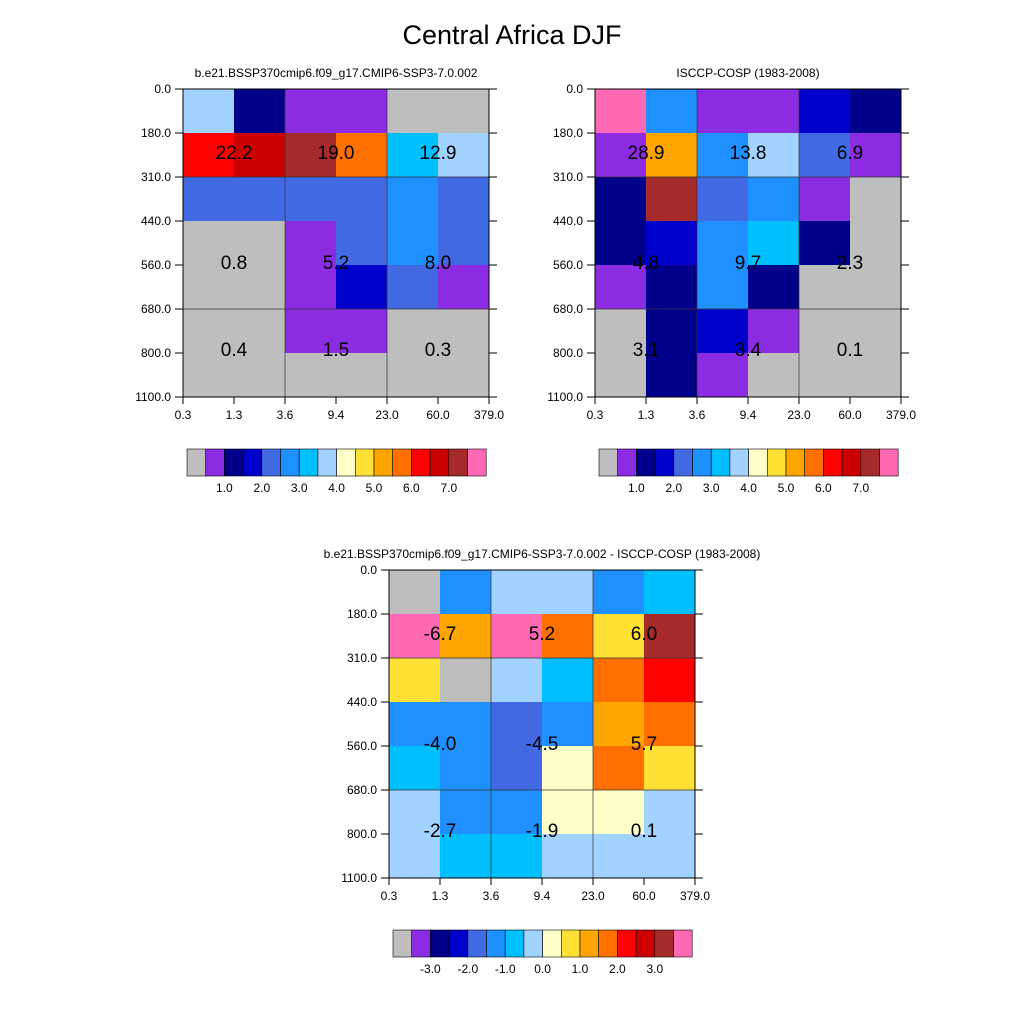 The image size is (1024, 1024). What do you see at coordinates (748, 153) in the screenshot?
I see `data-label: 13.8` at bounding box center [748, 153].